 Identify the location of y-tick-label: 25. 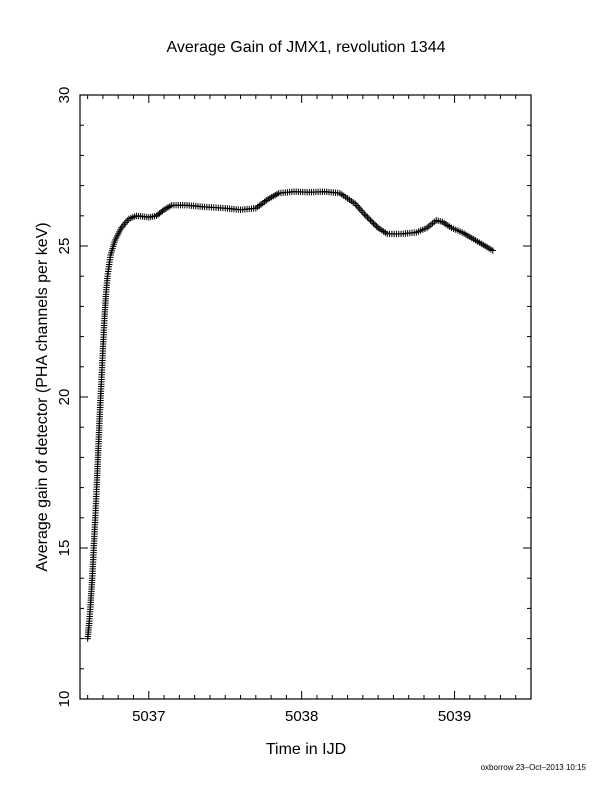
(64, 246).